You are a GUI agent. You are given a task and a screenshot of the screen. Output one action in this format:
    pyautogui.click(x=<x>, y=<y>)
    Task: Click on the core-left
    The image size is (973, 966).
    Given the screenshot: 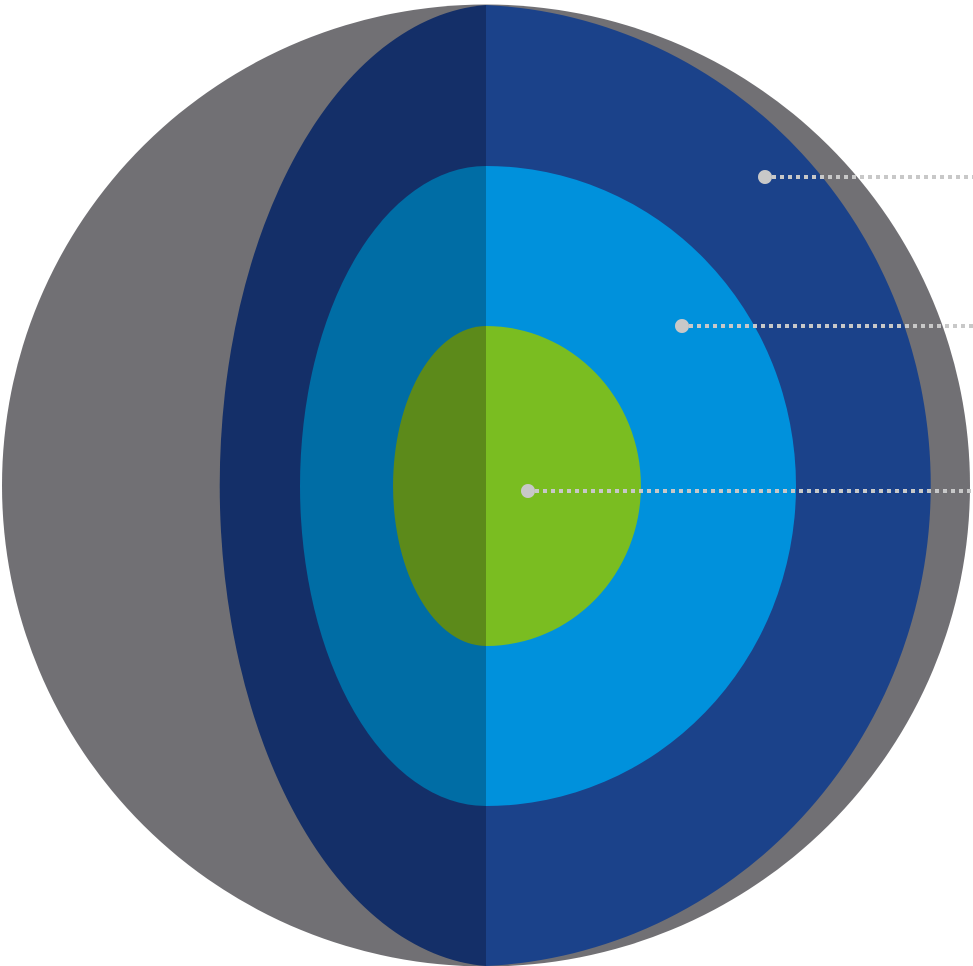 What is the action you would take?
    pyautogui.click(x=439, y=486)
    